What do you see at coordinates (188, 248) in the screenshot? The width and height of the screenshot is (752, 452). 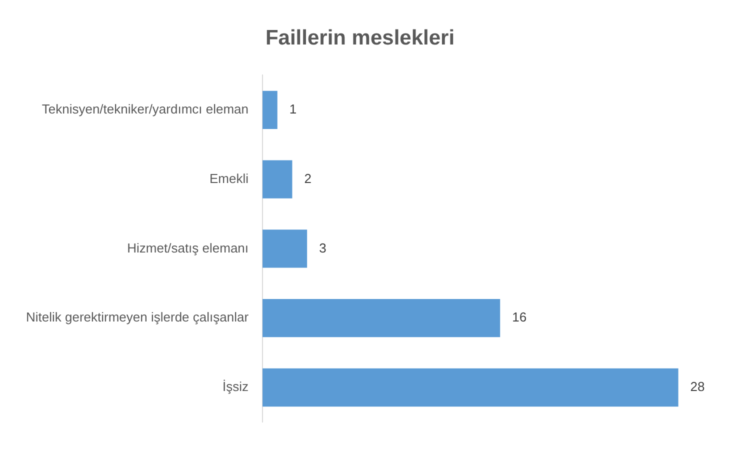 I see `y-tick-label: Hizmet/satış elemanı` at bounding box center [188, 248].